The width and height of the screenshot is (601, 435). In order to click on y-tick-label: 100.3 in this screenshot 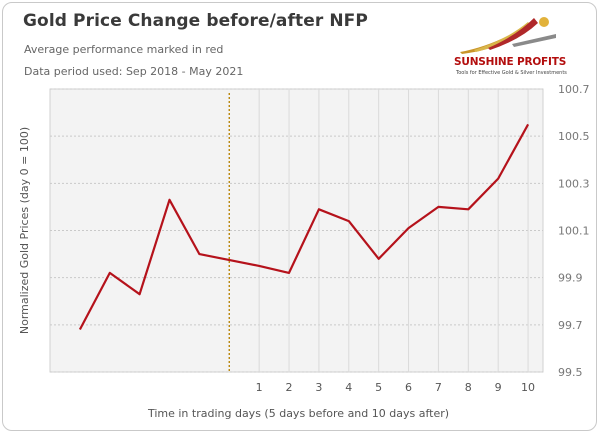, I will do `click(574, 183)`.